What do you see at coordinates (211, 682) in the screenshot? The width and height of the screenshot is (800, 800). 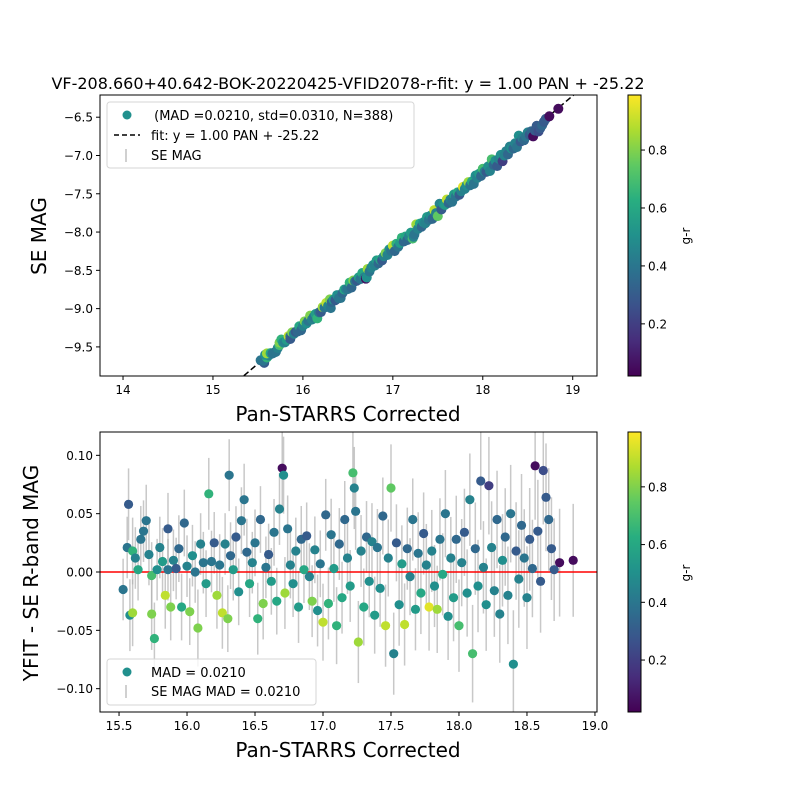 I see `bottom-legend: MAD = 0.0210 SE MAG MAD = 0.0210` at bounding box center [211, 682].